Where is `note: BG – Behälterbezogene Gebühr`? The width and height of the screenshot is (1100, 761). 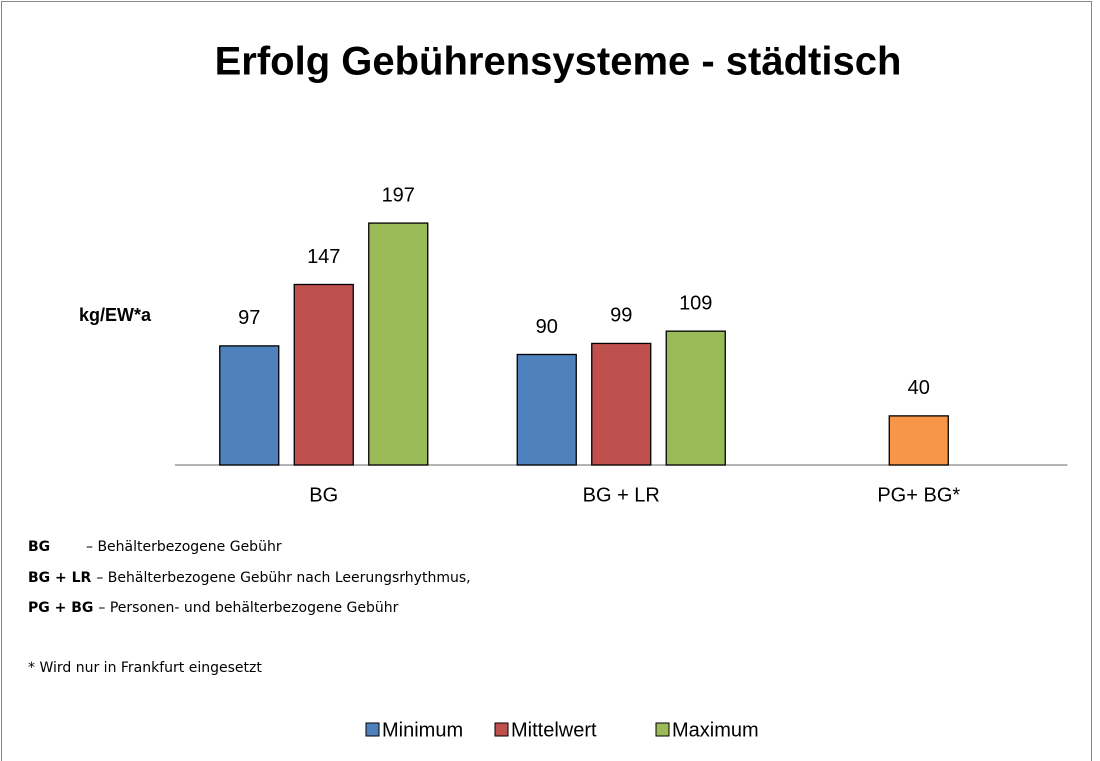 note: BG – Behälterbezogene Gebühr is located at coordinates (155, 547).